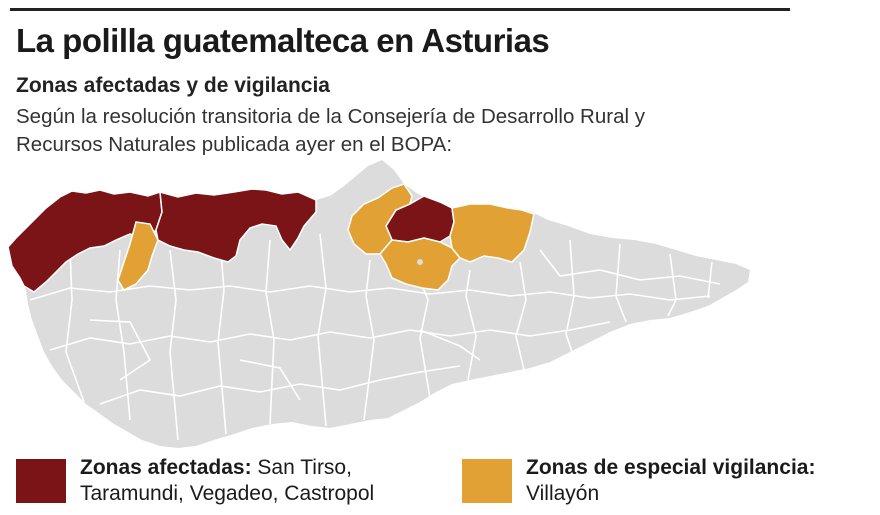  What do you see at coordinates (671, 467) in the screenshot?
I see `legend-vigilance-label: Zonas de especial vigilancia:` at bounding box center [671, 467].